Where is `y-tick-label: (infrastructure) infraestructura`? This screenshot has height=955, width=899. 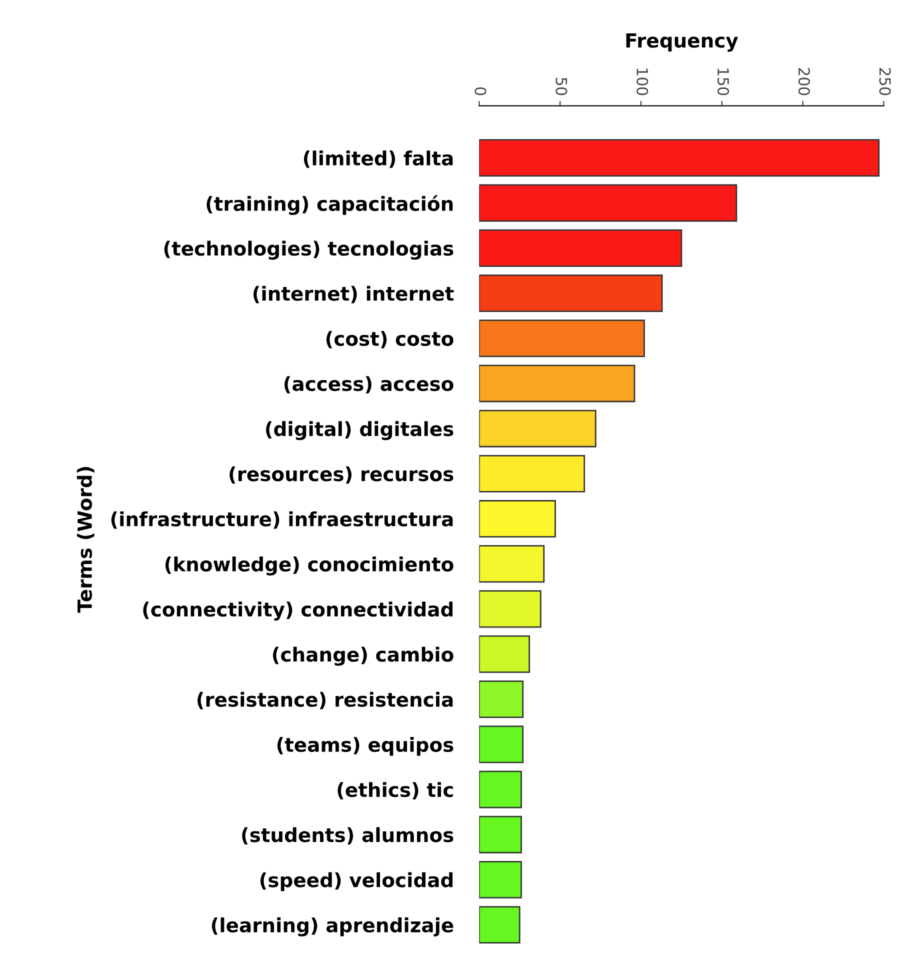
y-tick-label: (infrastructure) infraestructura is located at coordinates (282, 520).